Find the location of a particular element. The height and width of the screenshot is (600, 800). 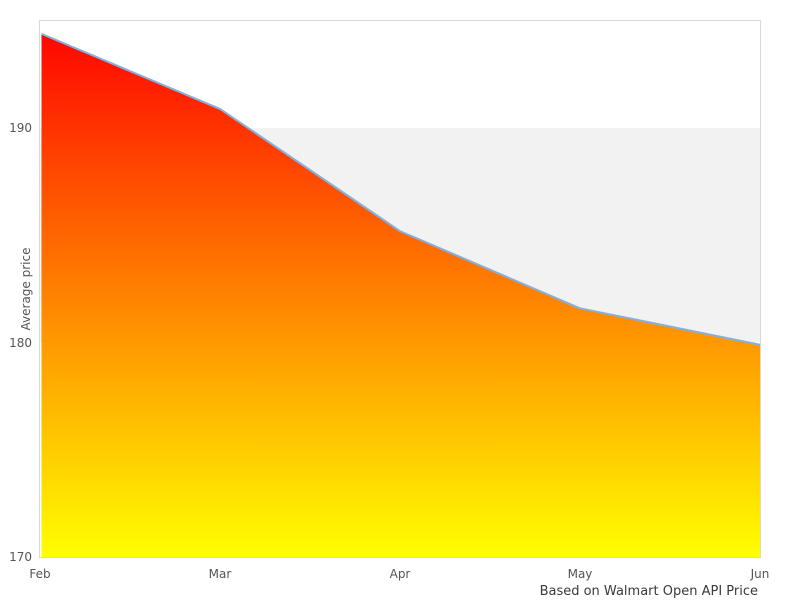

x-tick-label: Jun is located at coordinates (760, 574).